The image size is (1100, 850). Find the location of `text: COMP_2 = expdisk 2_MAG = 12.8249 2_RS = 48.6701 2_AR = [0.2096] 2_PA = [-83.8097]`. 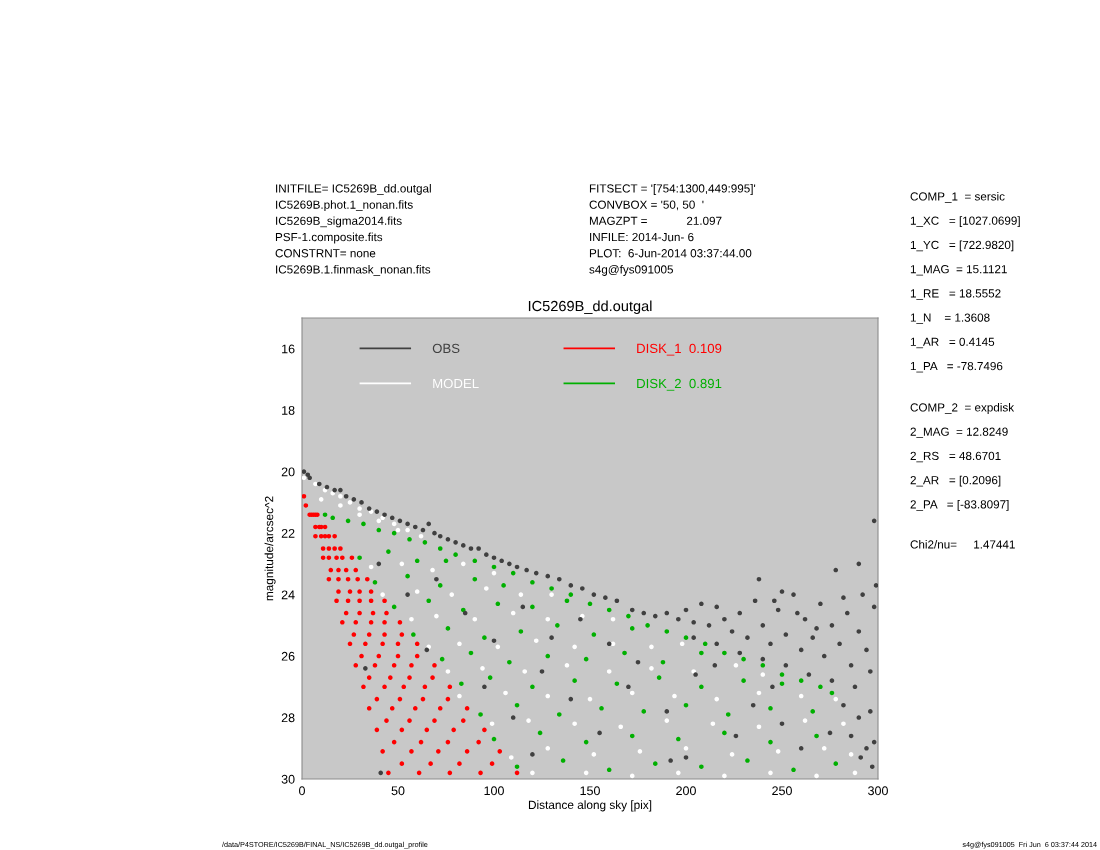

text: COMP_2 = expdisk 2_MAG = 12.8249 2_RS = 48.6701 2_AR = [0.2096] 2_PA = [-83.8097] is located at coordinates (962, 457).